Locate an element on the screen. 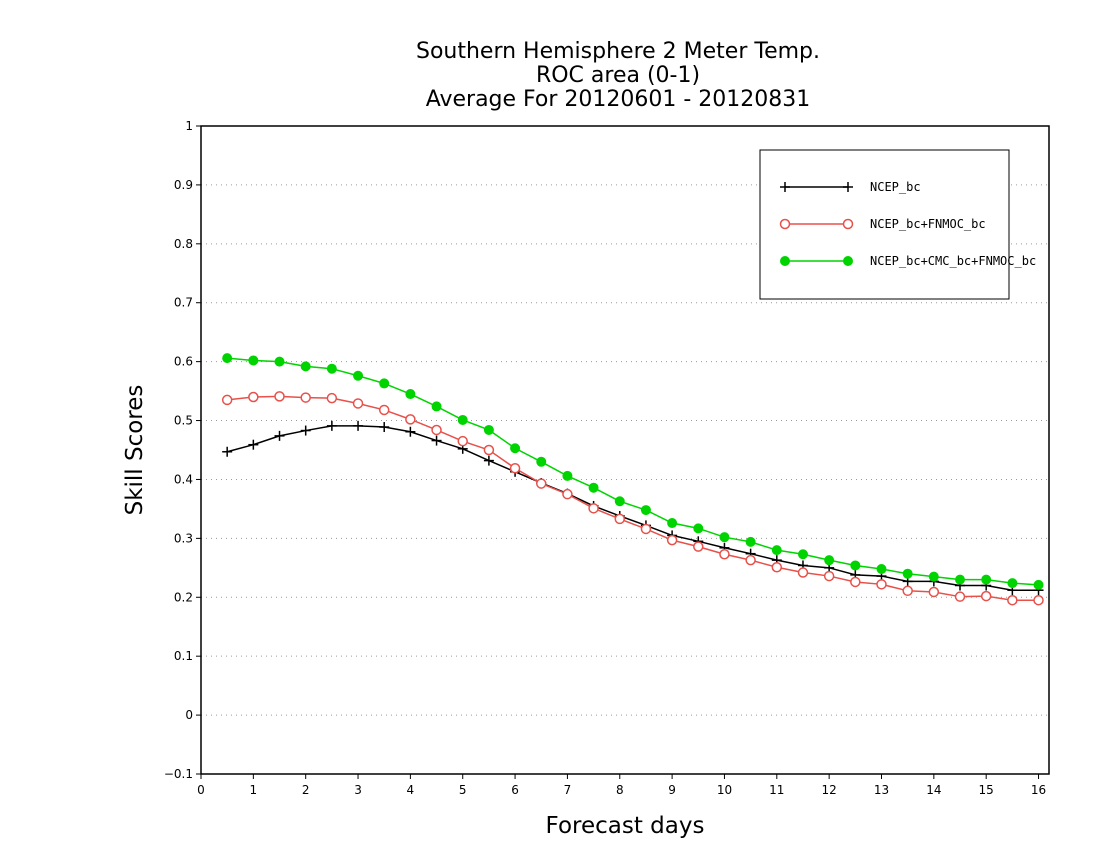 The height and width of the screenshot is (850, 1100). x-tick-label: 0 is located at coordinates (201, 790).